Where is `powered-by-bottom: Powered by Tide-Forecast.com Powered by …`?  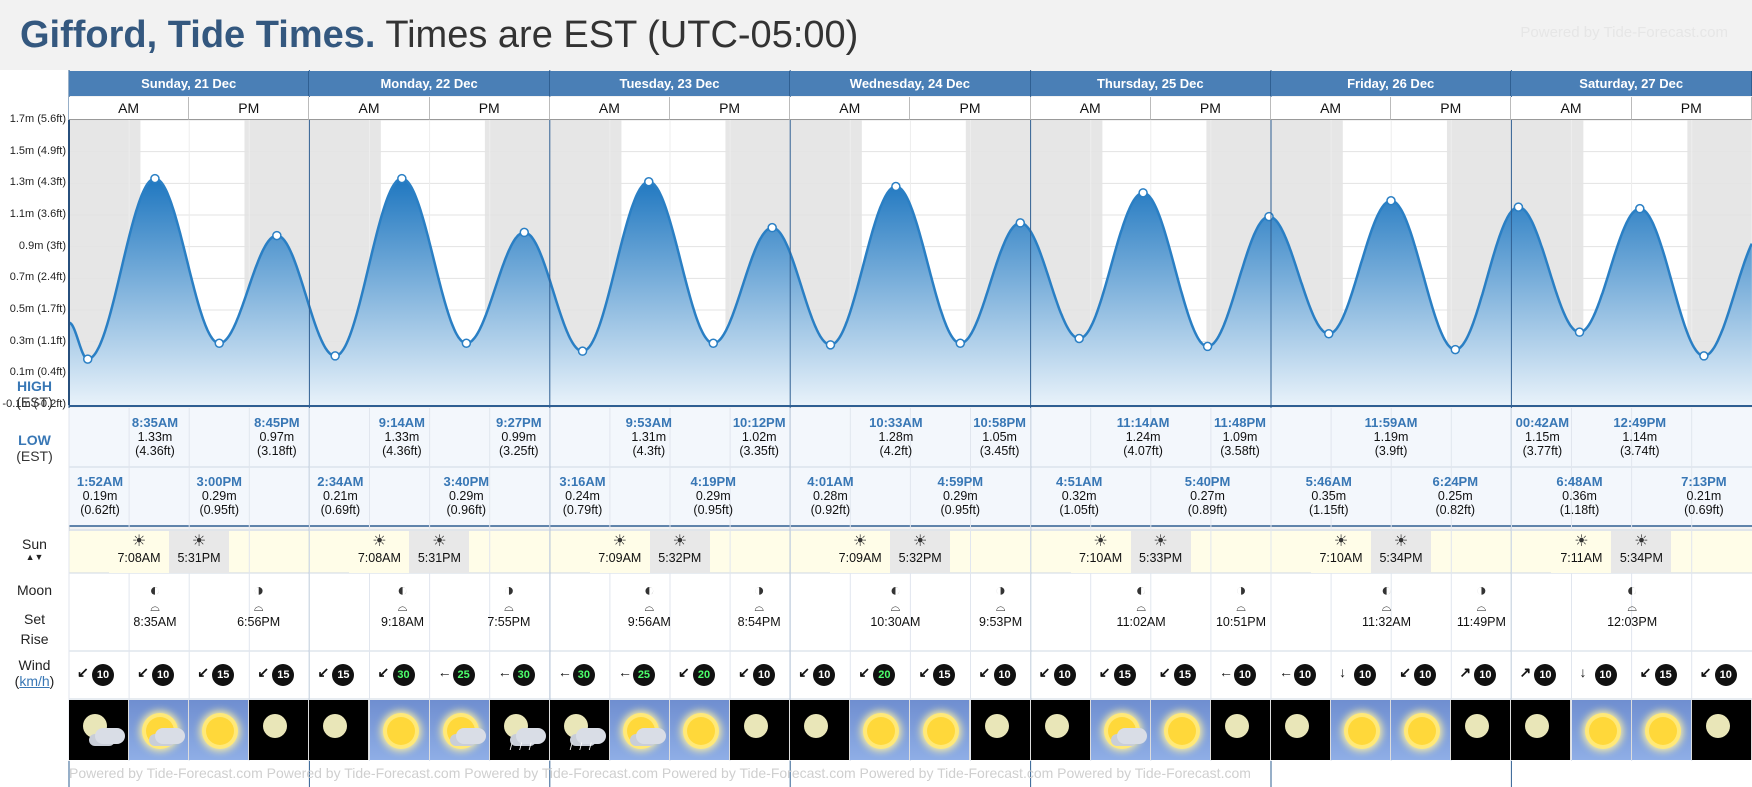 powered-by-bottom: Powered by Tide-Forecast.com Powered by … is located at coordinates (660, 773).